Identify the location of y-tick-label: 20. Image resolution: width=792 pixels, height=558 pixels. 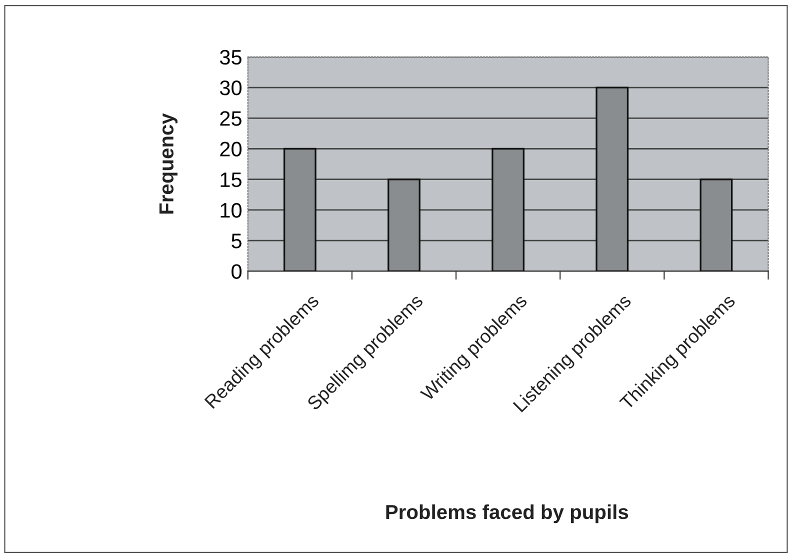
(231, 149).